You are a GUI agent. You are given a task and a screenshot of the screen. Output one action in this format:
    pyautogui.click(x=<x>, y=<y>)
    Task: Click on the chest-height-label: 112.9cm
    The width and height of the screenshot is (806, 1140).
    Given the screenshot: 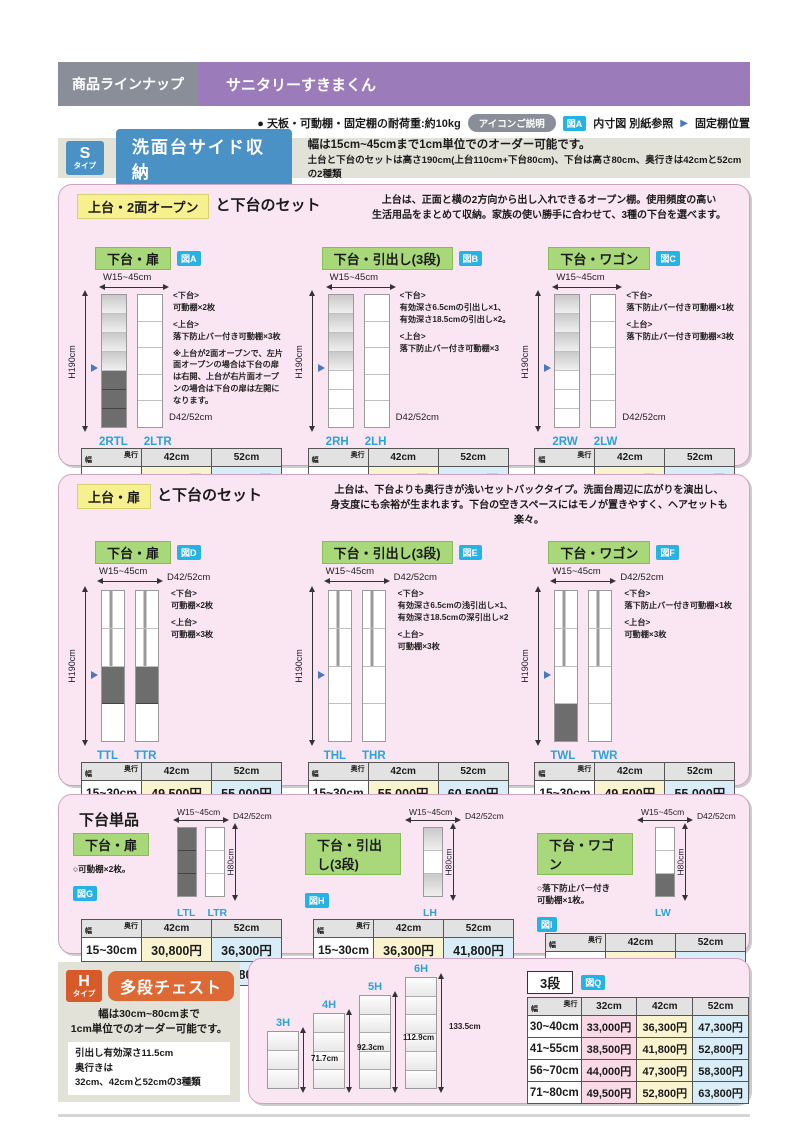 What is the action you would take?
    pyautogui.click(x=419, y=1037)
    